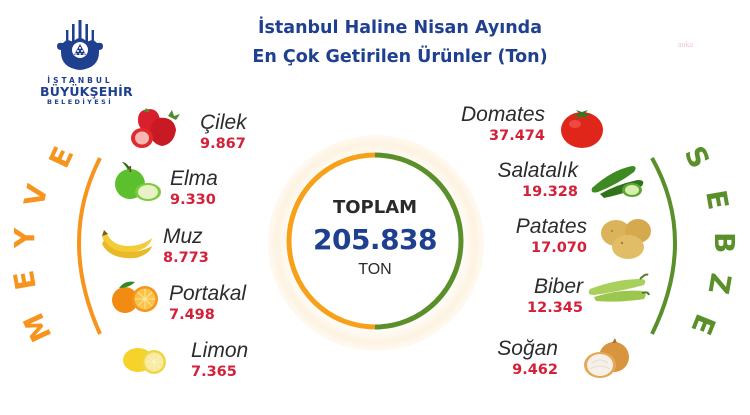 This screenshot has height=415, width=750. What do you see at coordinates (626, 239) in the screenshot?
I see `potato-icon` at bounding box center [626, 239].